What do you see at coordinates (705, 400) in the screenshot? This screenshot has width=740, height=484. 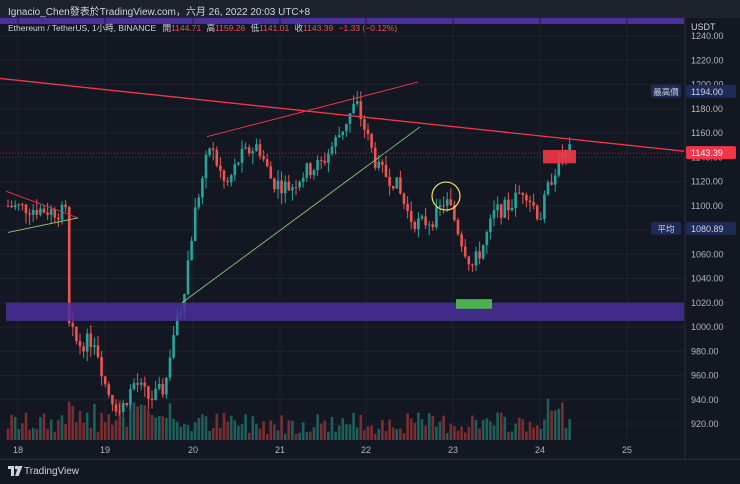 I see `price-tick-label: 940.00` at bounding box center [705, 400].